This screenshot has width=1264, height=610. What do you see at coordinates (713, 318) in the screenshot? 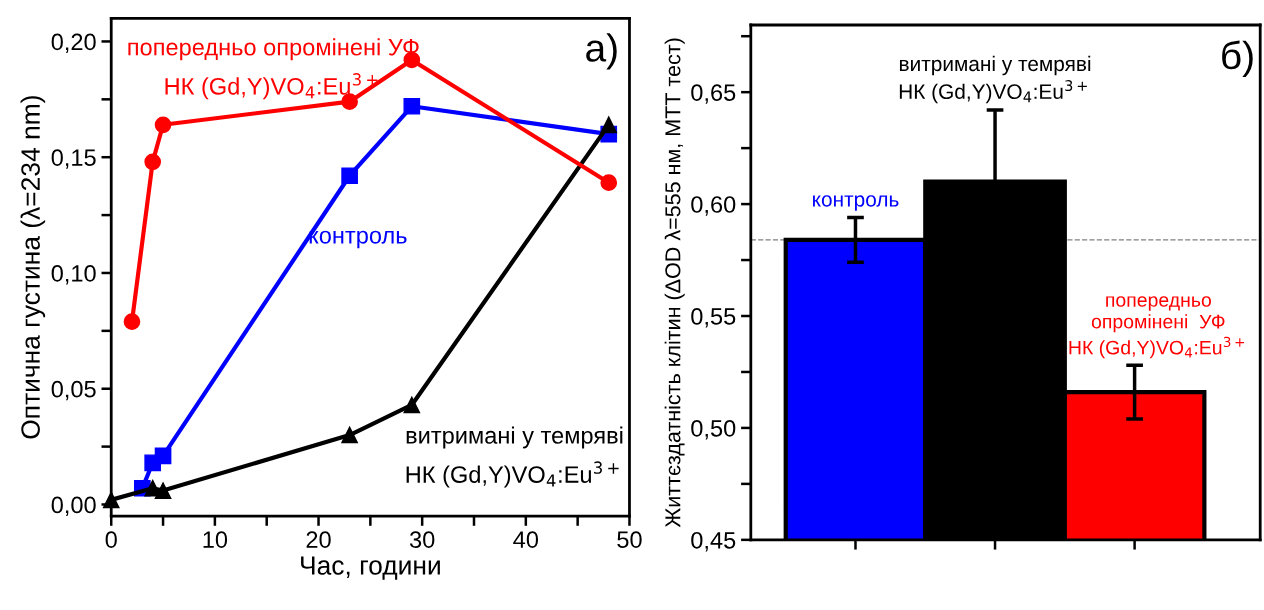
I see `y-tick-label: 0,55` at bounding box center [713, 318].